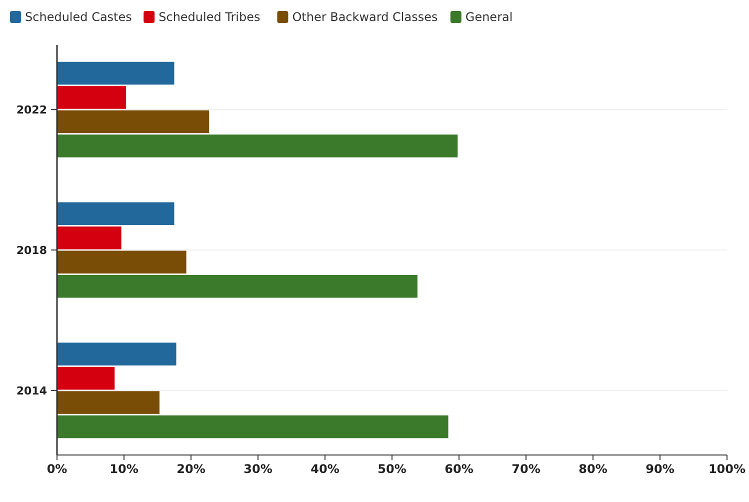 The width and height of the screenshot is (749, 502). What do you see at coordinates (31, 110) in the screenshot?
I see `y-tick-label: 2022` at bounding box center [31, 110].